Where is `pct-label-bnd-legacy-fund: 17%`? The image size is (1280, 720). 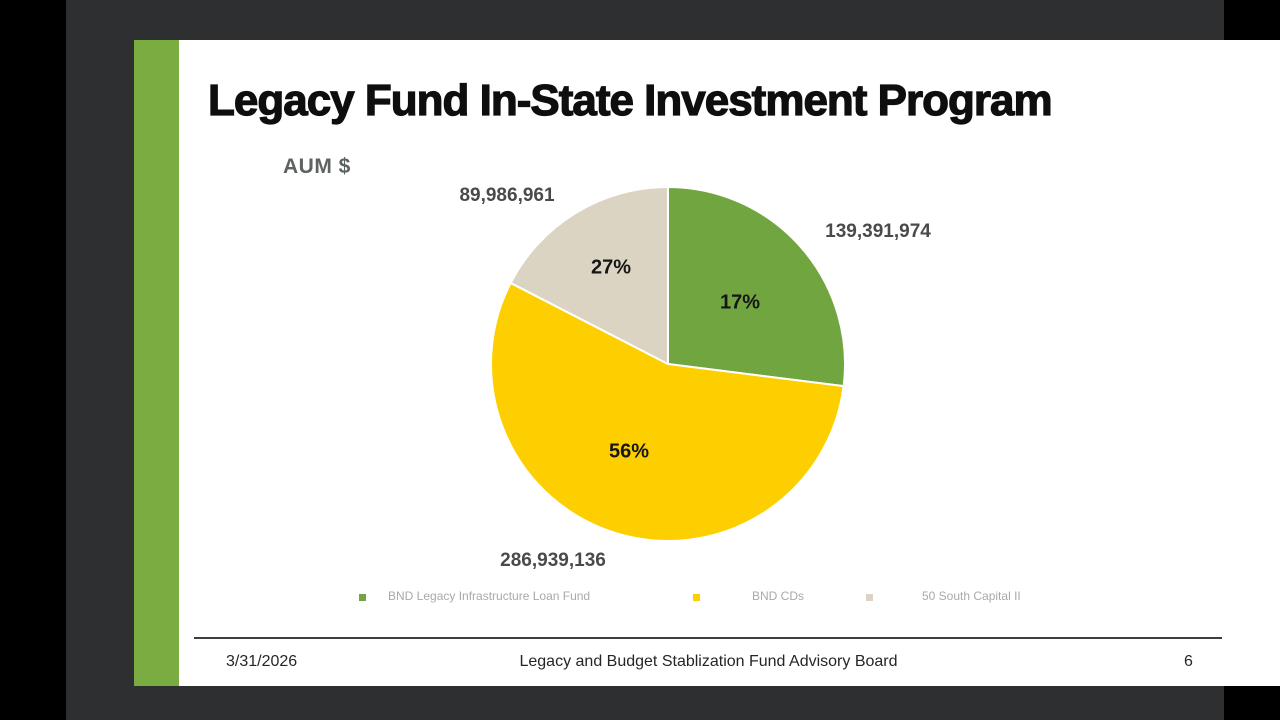
pct-label-bnd-legacy-fund: 17% is located at coordinates (740, 302).